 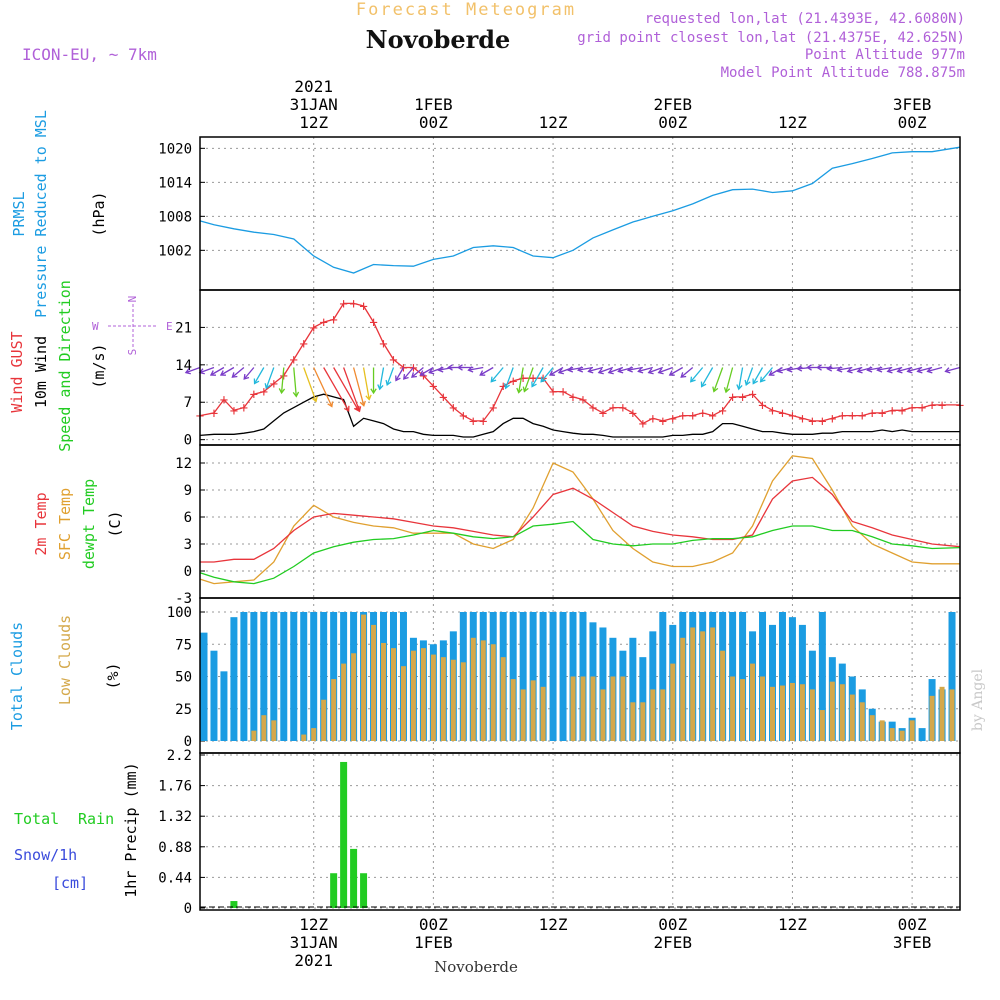 What do you see at coordinates (132, 352) in the screenshot?
I see `compass-south: S` at bounding box center [132, 352].